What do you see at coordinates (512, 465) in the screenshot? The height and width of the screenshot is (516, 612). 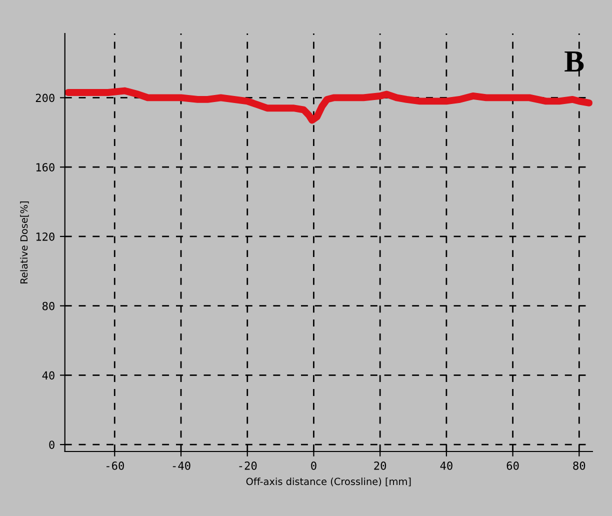 I see `x-tick-label: 60` at bounding box center [512, 465].